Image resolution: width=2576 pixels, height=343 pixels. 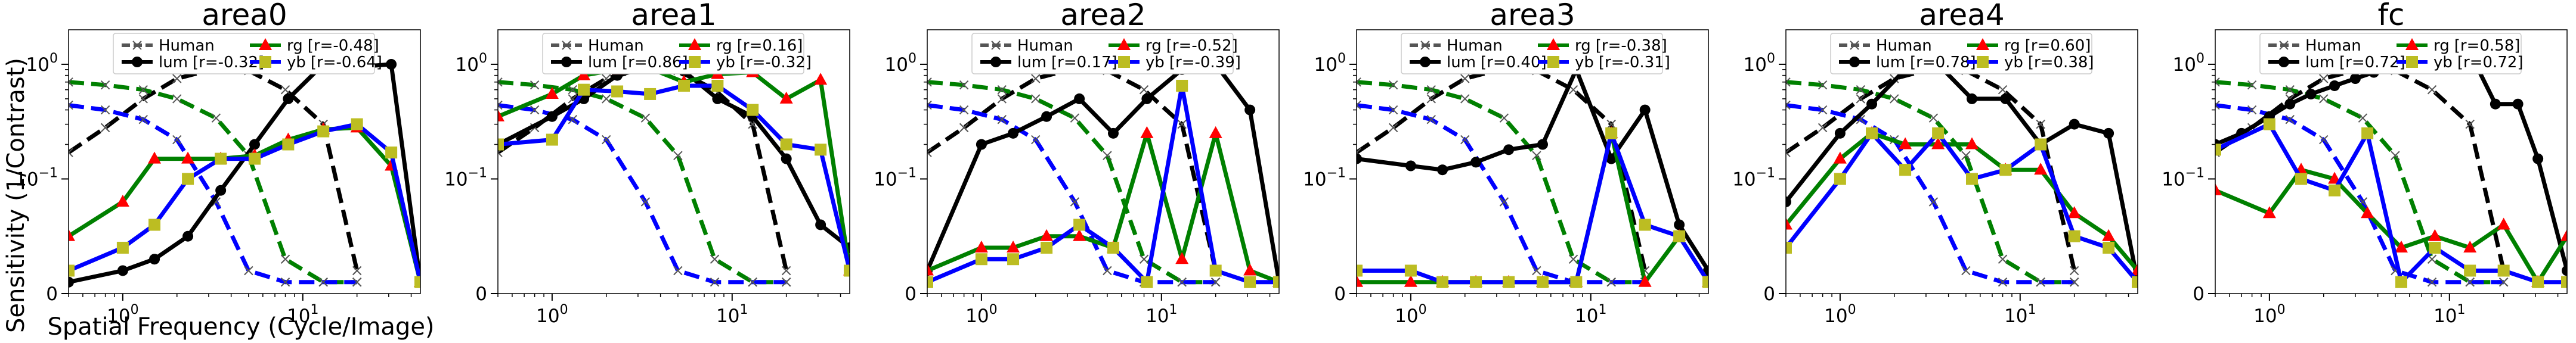 What do you see at coordinates (764, 63) in the screenshot?
I see `legend-label: yb [r=-0.32]` at bounding box center [764, 63].